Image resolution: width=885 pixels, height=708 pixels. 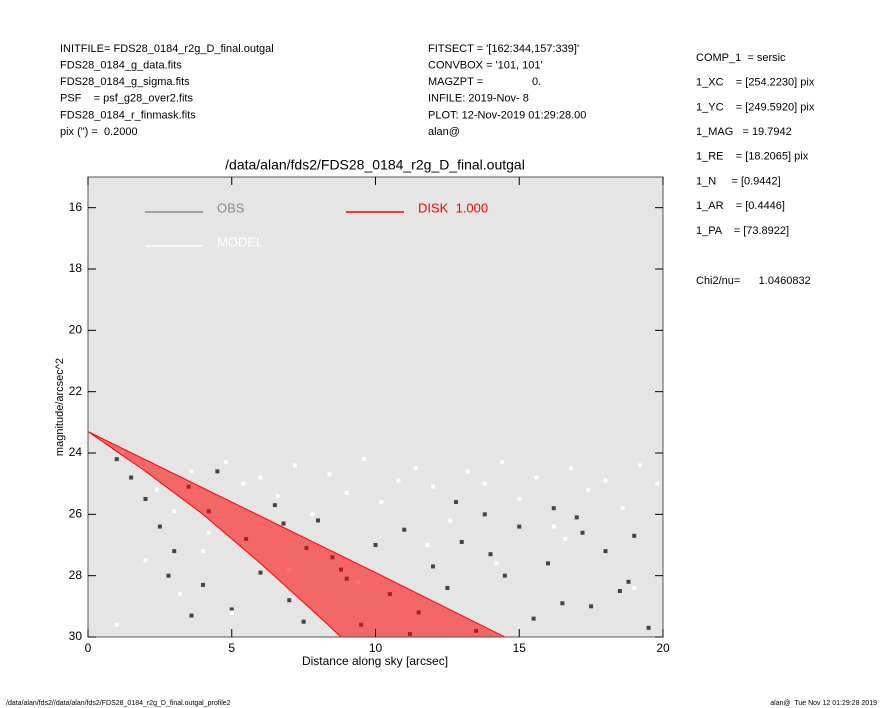 What do you see at coordinates (167, 49) in the screenshot?
I see `header-left-line: INITFILE= FDS28_0184_r2g_D_final.outgal` at bounding box center [167, 49].